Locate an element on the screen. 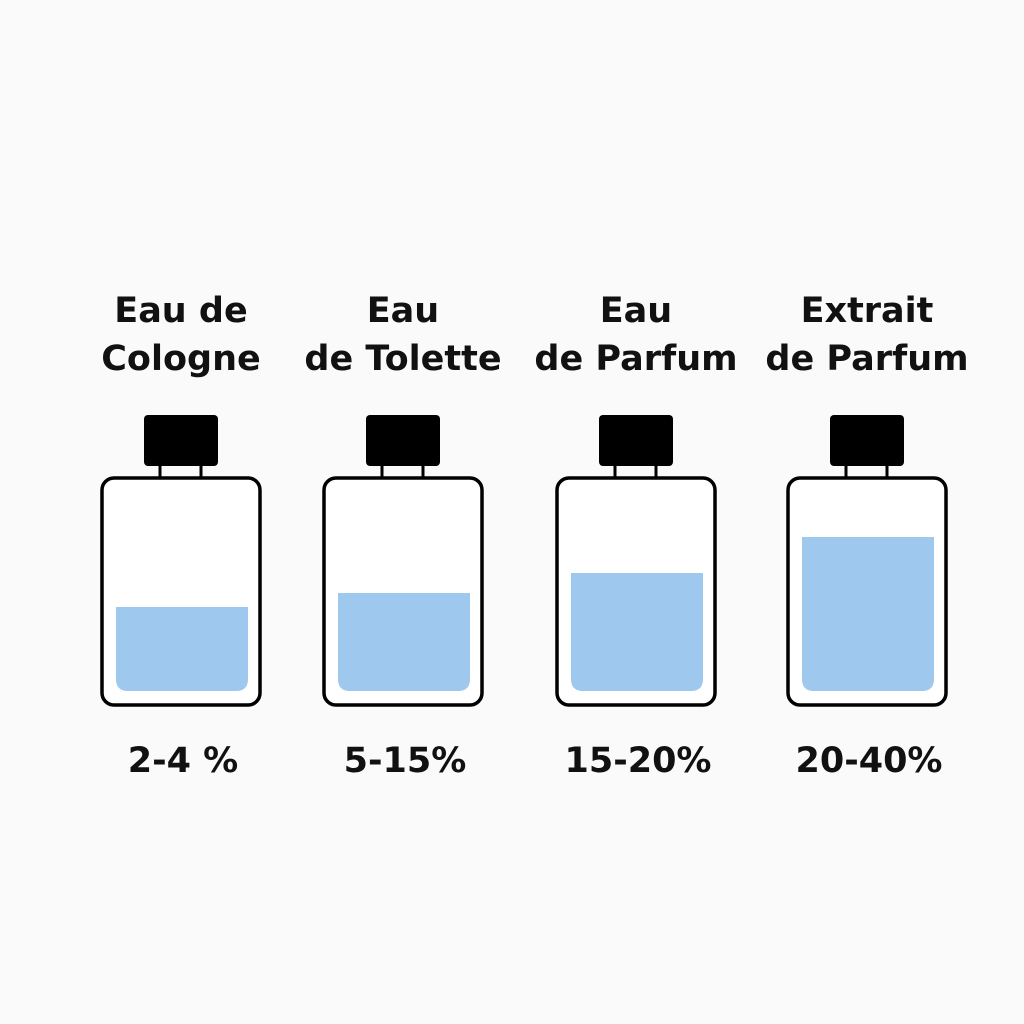 This screenshot has width=1024, height=1024. bottle-label: Eau de is located at coordinates (180, 311).